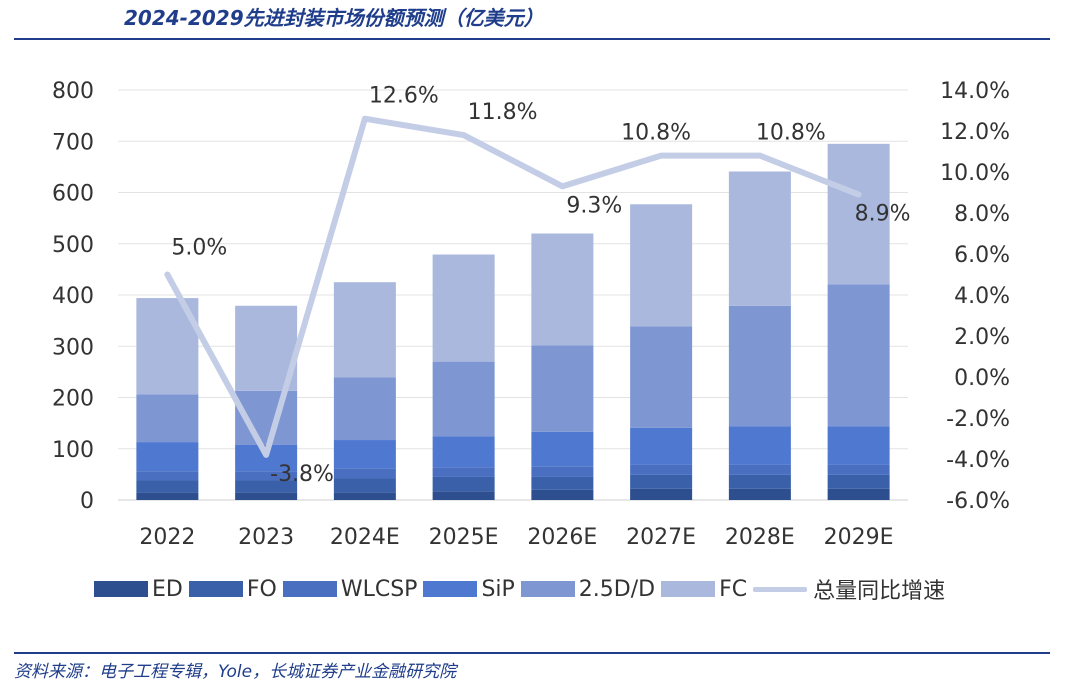 The height and width of the screenshot is (682, 1065). What do you see at coordinates (73, 296) in the screenshot?
I see `y-left-tick-label: 400` at bounding box center [73, 296].